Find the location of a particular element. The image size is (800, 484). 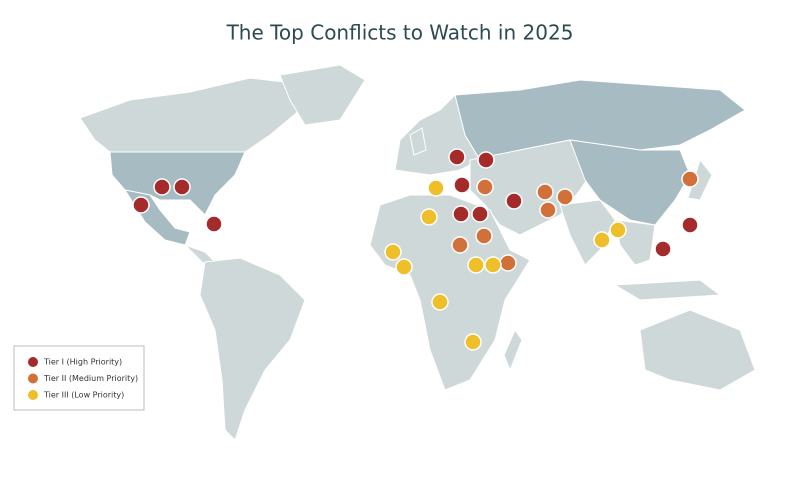

legend-label: Tier III (Low Priority) is located at coordinates (83, 395).